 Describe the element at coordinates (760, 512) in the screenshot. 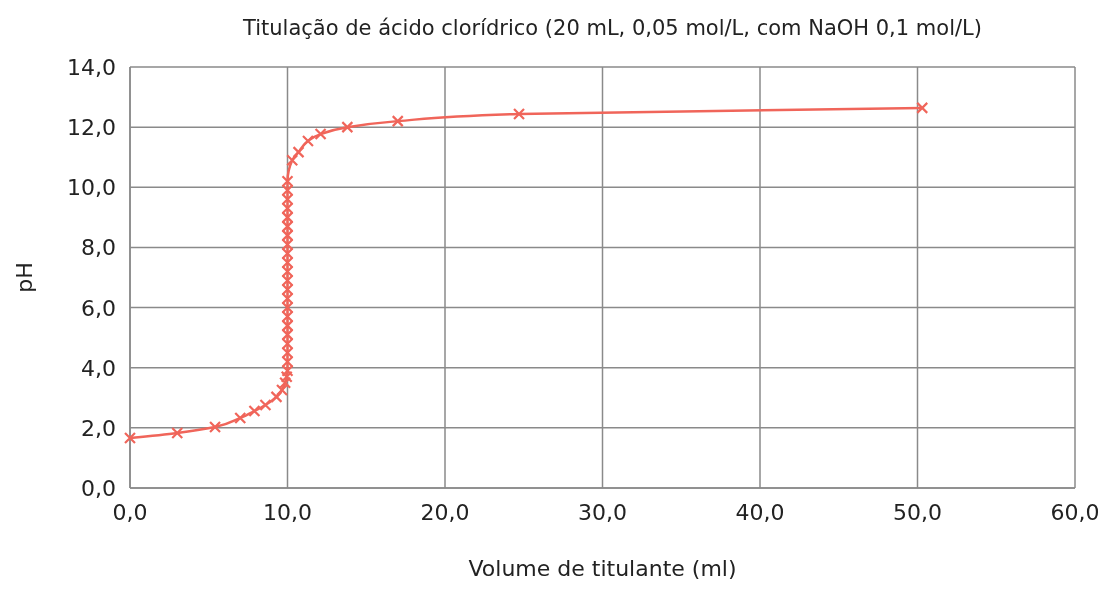

I see `x-tick-label: 40,0` at that location.